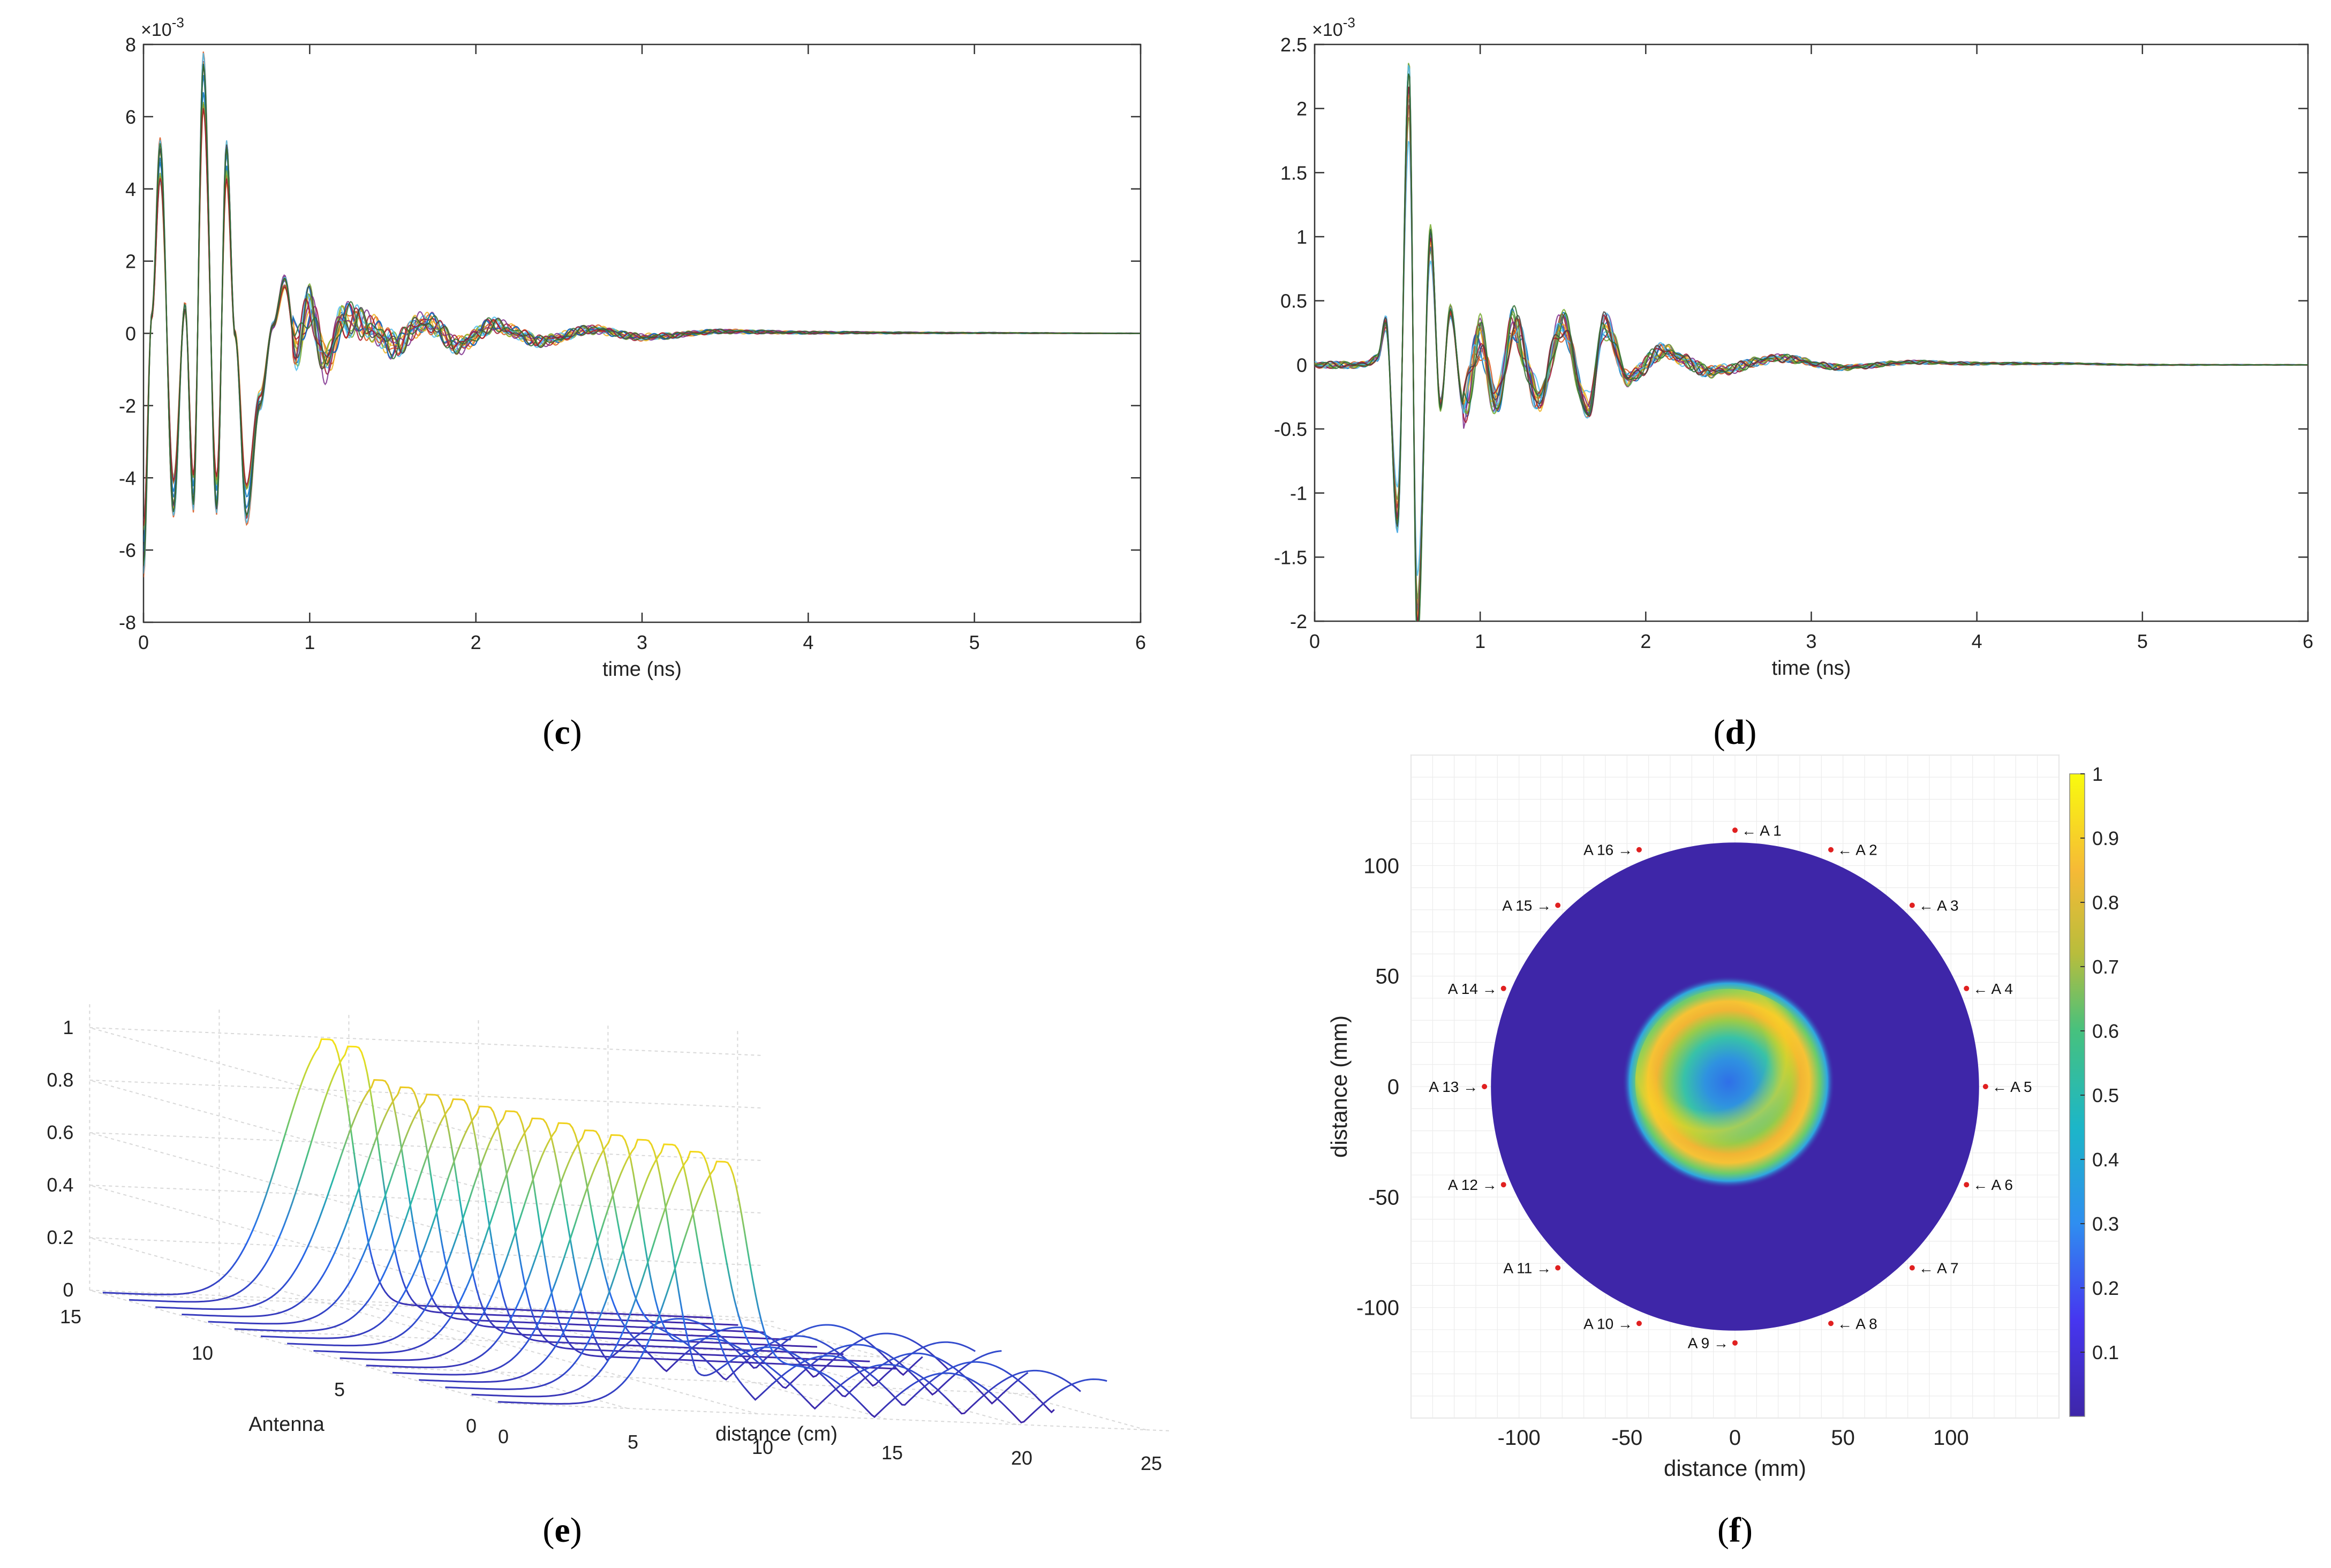  What do you see at coordinates (1843, 1438) in the screenshot?
I see `f-xtick-label: 50` at bounding box center [1843, 1438].